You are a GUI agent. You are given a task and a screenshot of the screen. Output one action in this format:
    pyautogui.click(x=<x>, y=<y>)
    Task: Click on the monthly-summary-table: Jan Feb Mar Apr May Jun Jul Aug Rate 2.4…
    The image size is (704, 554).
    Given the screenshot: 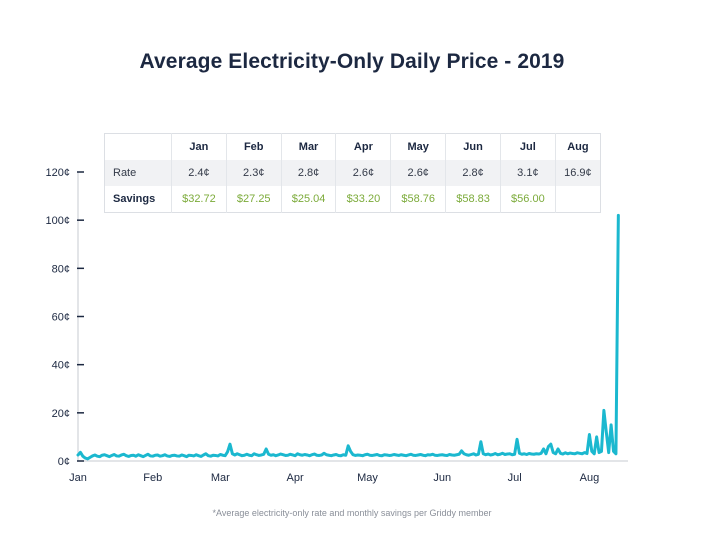 What is the action you would take?
    pyautogui.click(x=352, y=173)
    